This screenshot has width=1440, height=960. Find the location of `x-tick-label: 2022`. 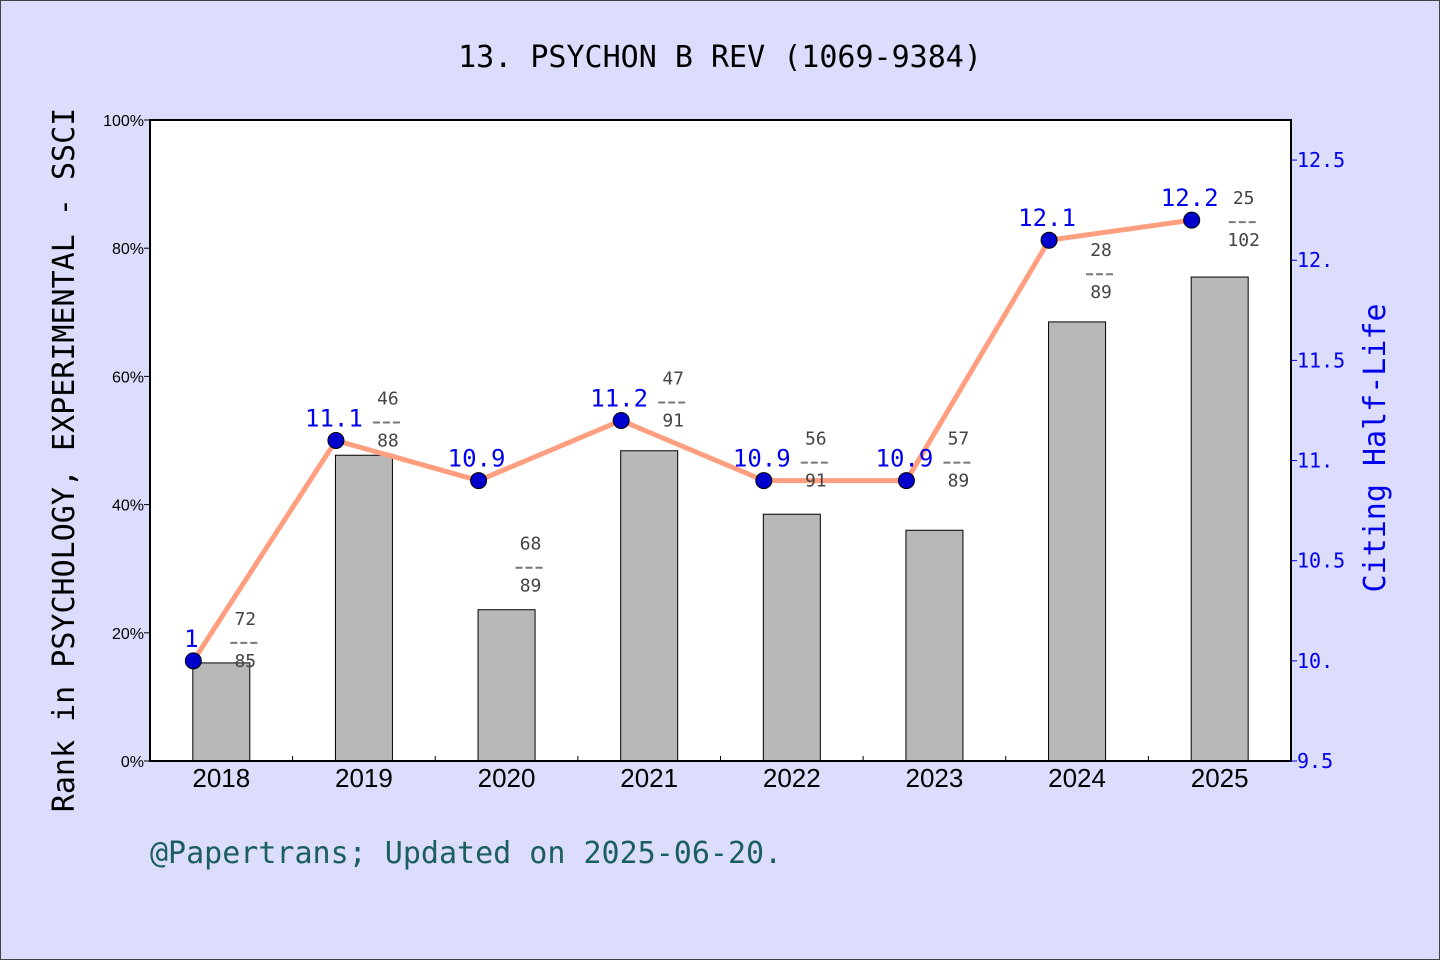

x-tick-label: 2022 is located at coordinates (792, 778).